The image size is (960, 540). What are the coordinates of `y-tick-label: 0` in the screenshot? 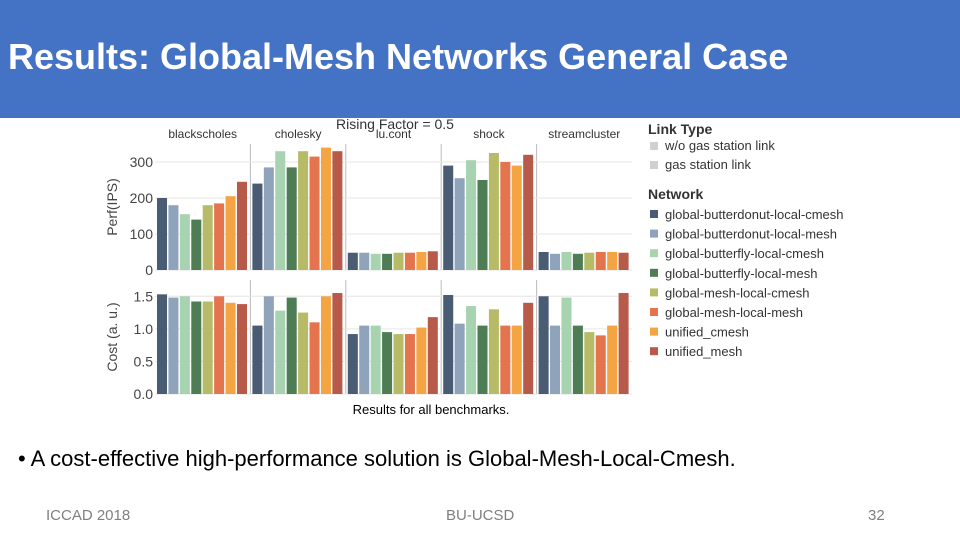 It's located at (149, 270).